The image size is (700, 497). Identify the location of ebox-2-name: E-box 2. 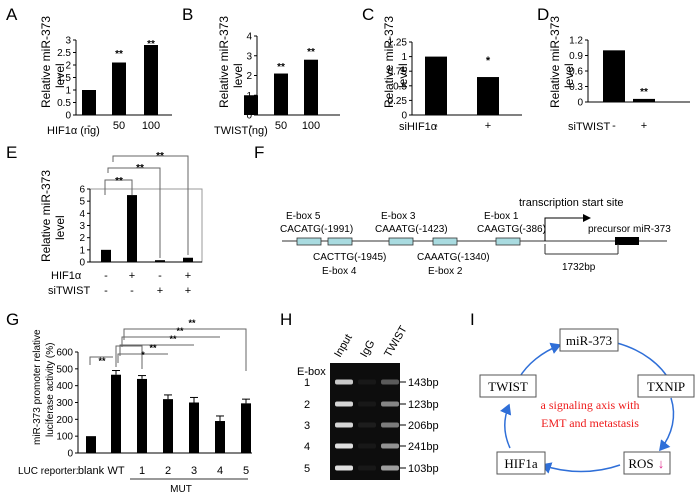
(445, 271).